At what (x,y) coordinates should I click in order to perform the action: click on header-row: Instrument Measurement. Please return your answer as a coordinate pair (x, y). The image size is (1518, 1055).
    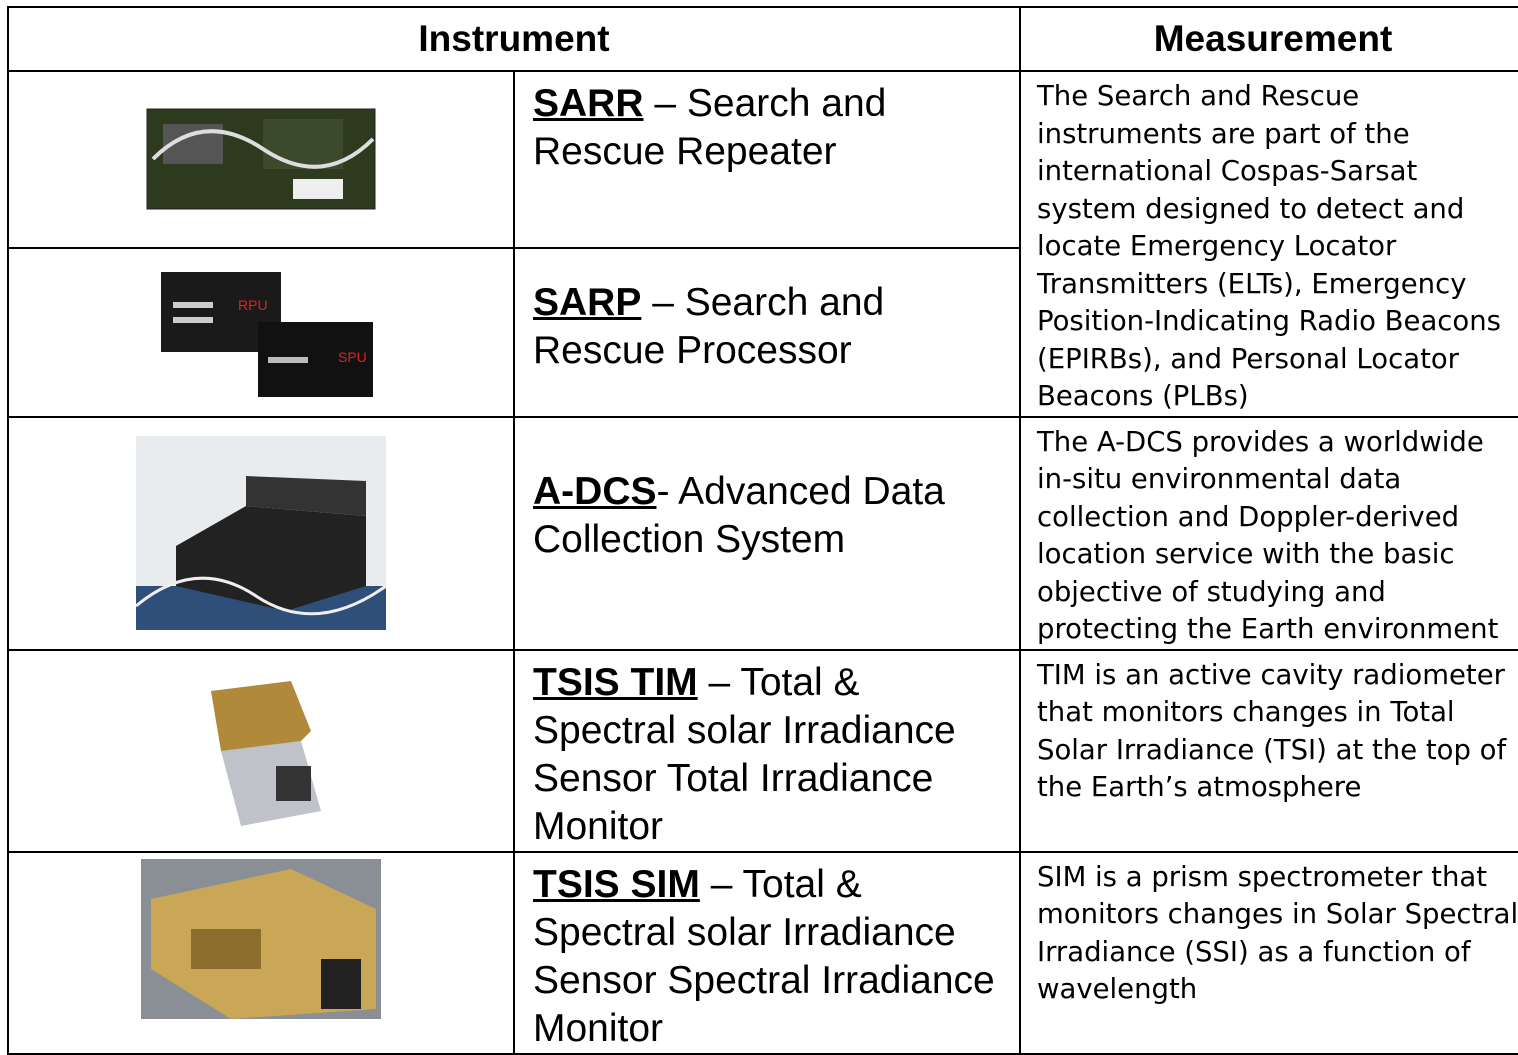
    Looking at the image, I should click on (762, 39).